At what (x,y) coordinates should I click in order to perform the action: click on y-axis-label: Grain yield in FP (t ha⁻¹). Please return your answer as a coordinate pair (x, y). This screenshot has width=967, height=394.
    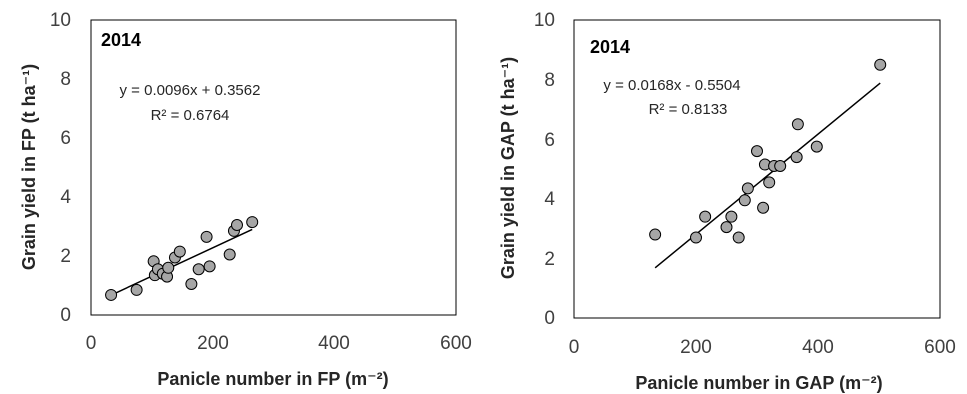
    Looking at the image, I should click on (29, 167).